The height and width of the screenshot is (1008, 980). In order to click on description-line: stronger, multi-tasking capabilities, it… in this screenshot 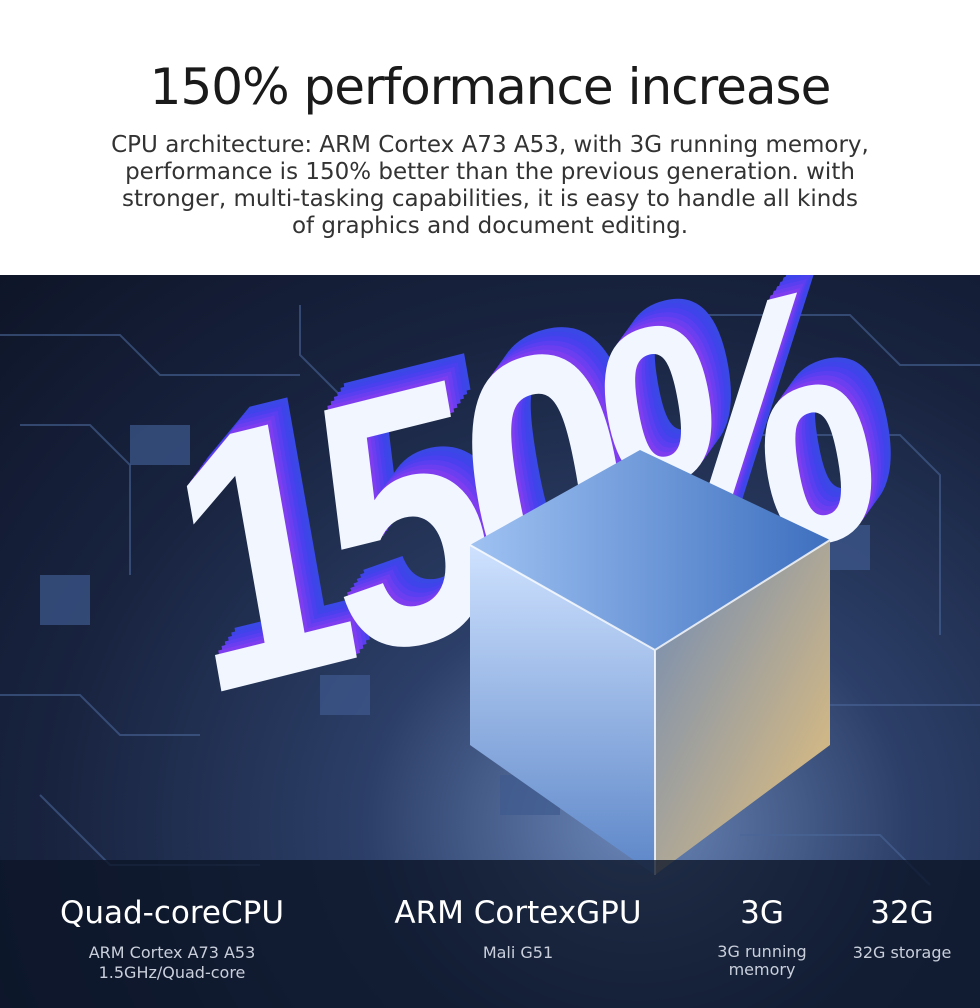, I will do `click(490, 199)`.